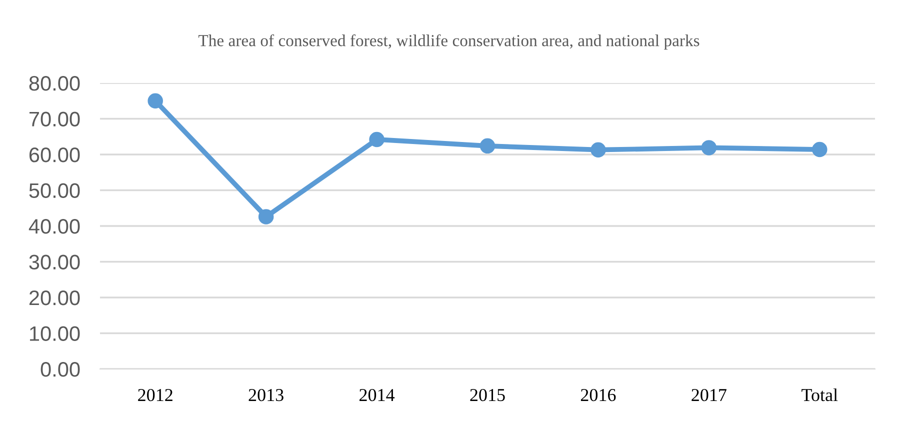 Image resolution: width=898 pixels, height=438 pixels. What do you see at coordinates (60, 369) in the screenshot?
I see `y-tick-label: 0.00` at bounding box center [60, 369].